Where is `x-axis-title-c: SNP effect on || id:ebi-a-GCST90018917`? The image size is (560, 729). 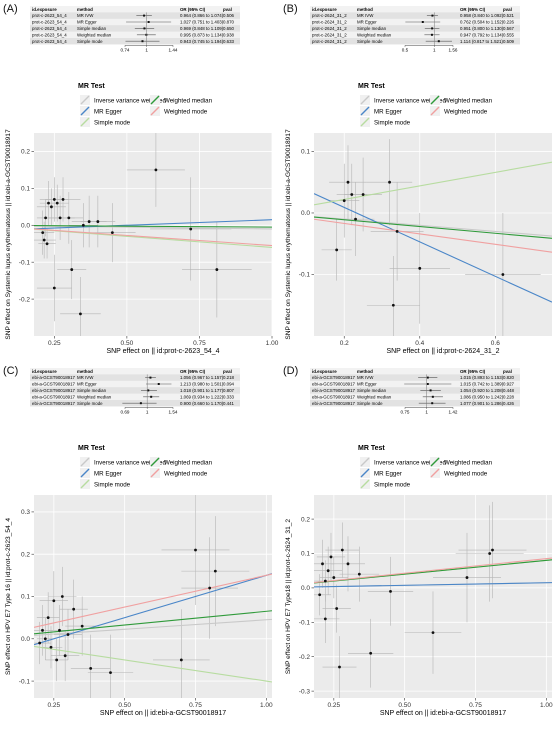 x-axis-title-c: SNP effect on || id:ebi-a-GCST90018917 is located at coordinates (163, 713).